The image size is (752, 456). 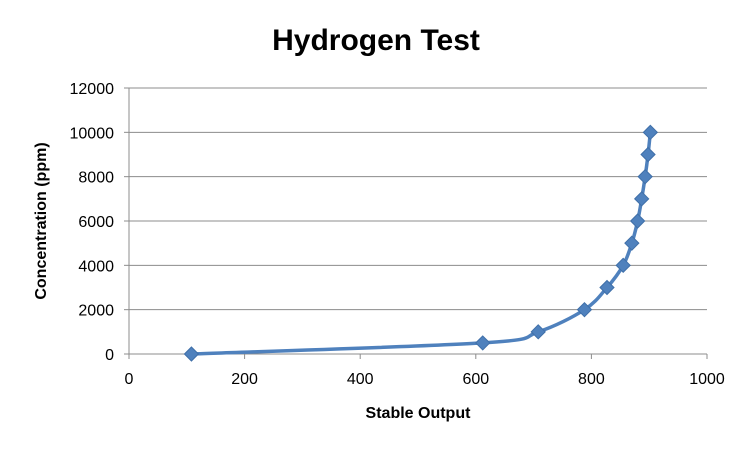 I want to click on x-tick-label: 0, so click(x=129, y=379).